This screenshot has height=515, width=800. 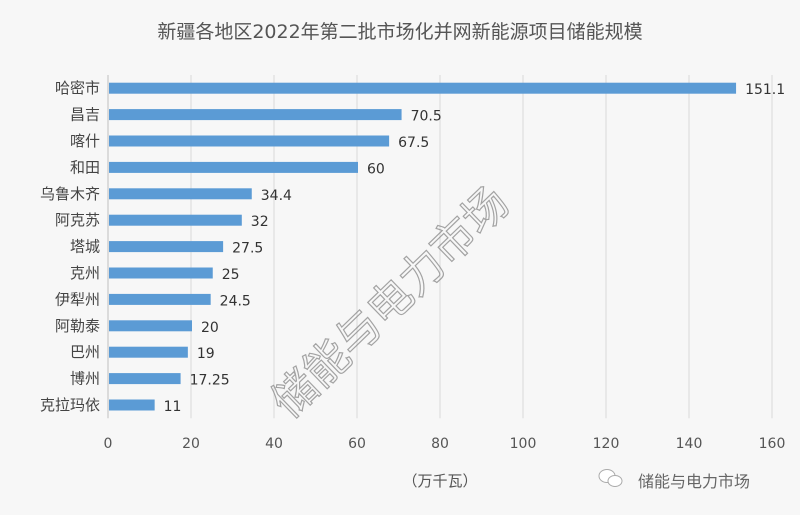 I want to click on data-label: 60, so click(x=376, y=169).